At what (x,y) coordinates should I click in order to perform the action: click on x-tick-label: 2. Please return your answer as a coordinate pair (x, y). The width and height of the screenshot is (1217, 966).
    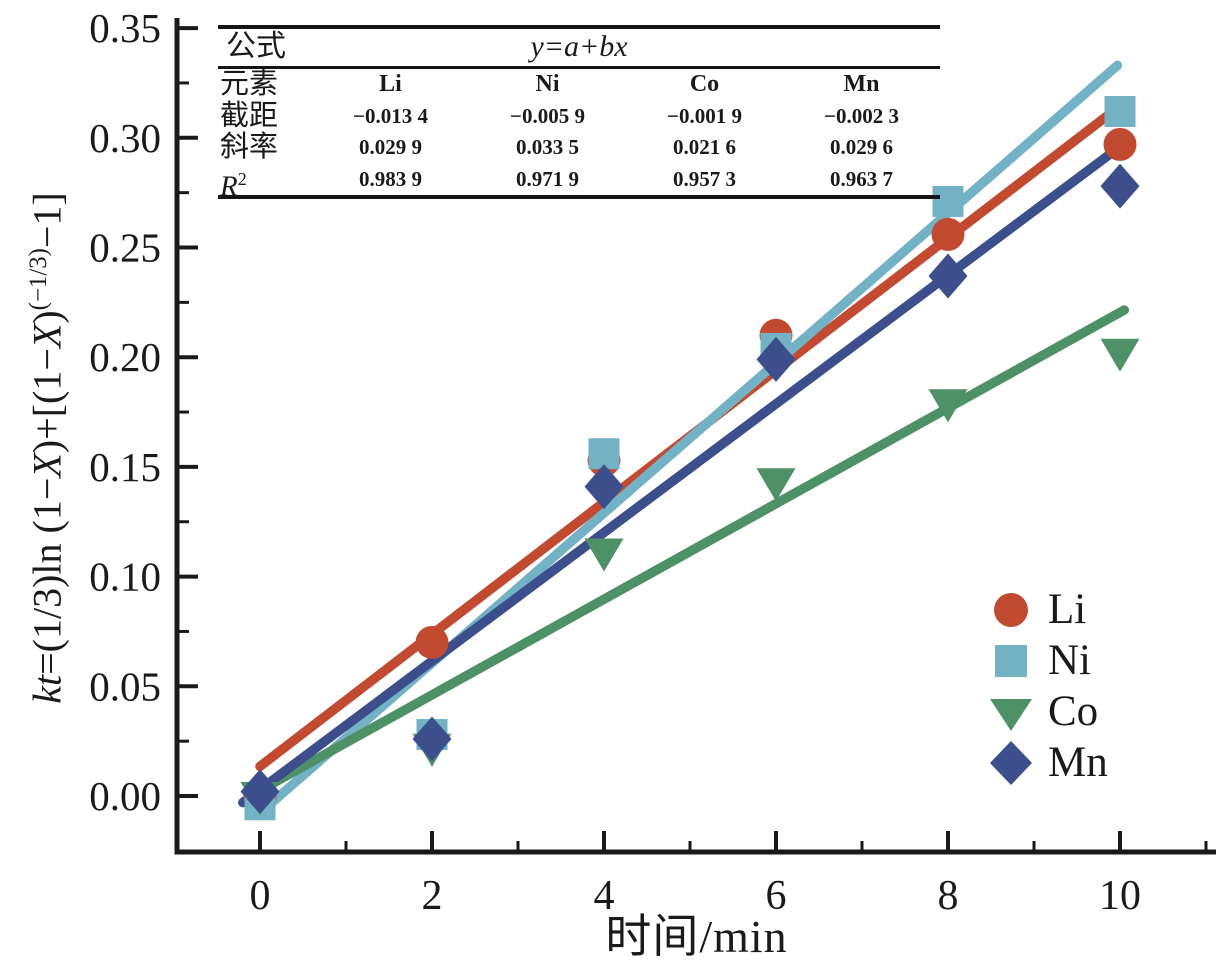
    Looking at the image, I should click on (432, 896).